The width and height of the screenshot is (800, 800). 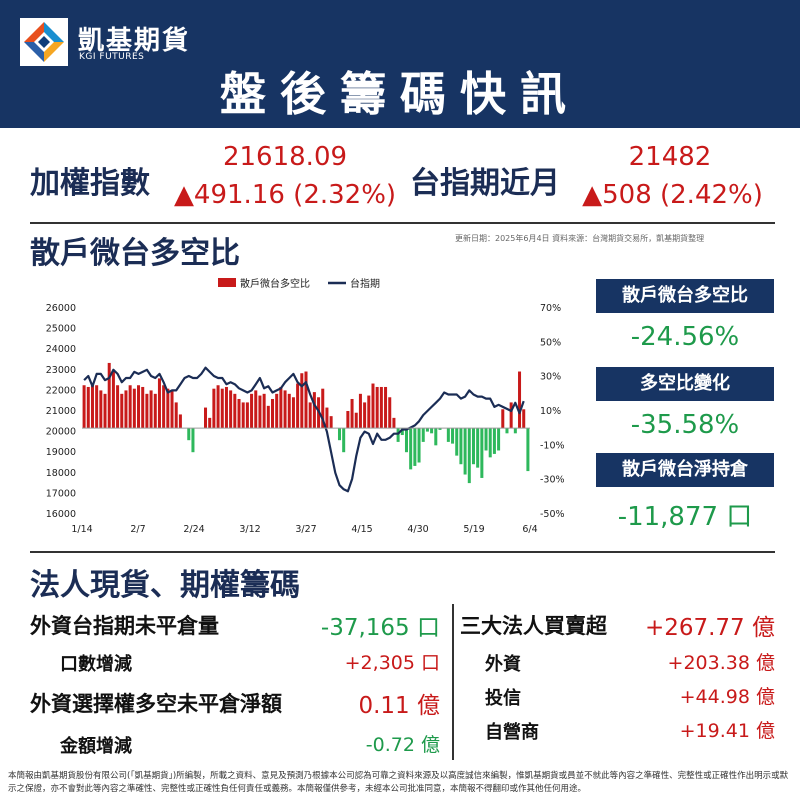 I want to click on x-tick-label: 5/19, so click(x=473, y=529).